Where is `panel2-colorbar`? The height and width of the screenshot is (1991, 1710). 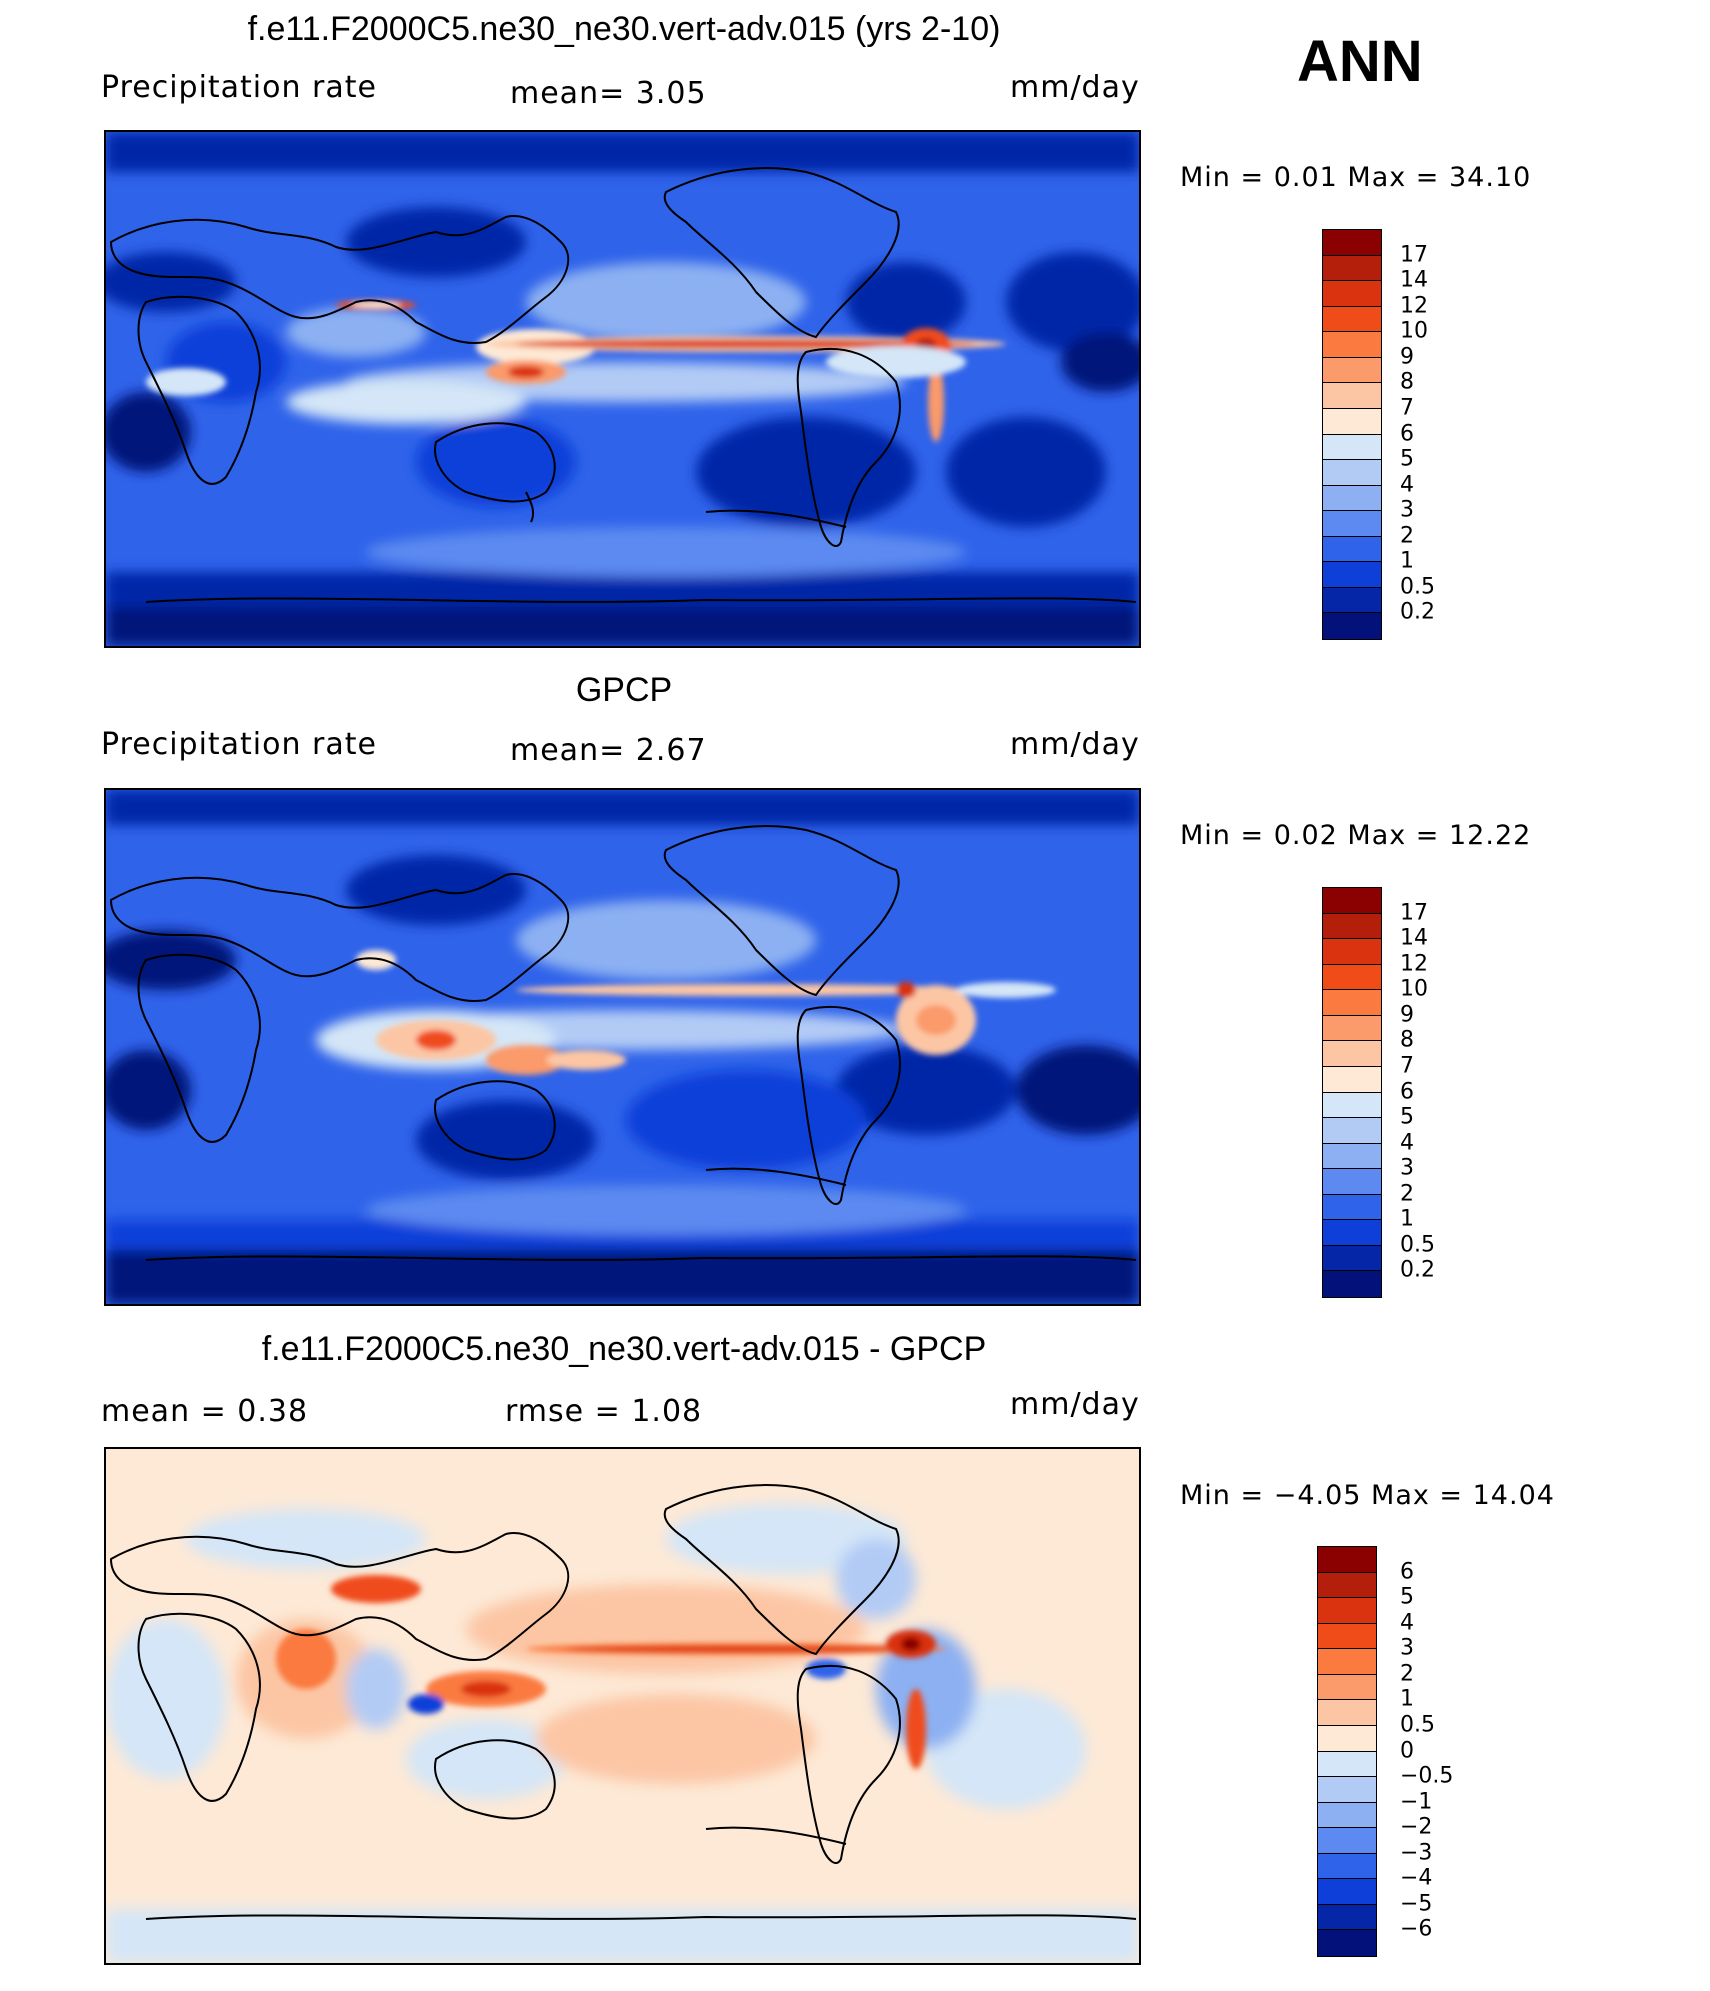
panel2-colorbar is located at coordinates (1352, 1092).